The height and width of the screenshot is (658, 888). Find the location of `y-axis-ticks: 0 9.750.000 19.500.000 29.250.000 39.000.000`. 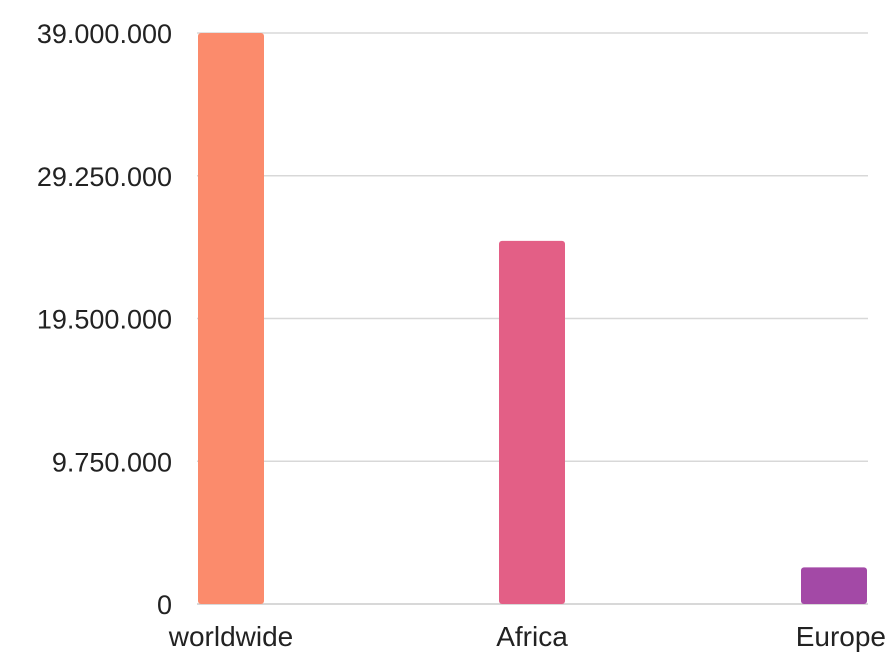

y-axis-ticks: 0 9.750.000 19.500.000 29.250.000 39.000.000 is located at coordinates (104, 319).